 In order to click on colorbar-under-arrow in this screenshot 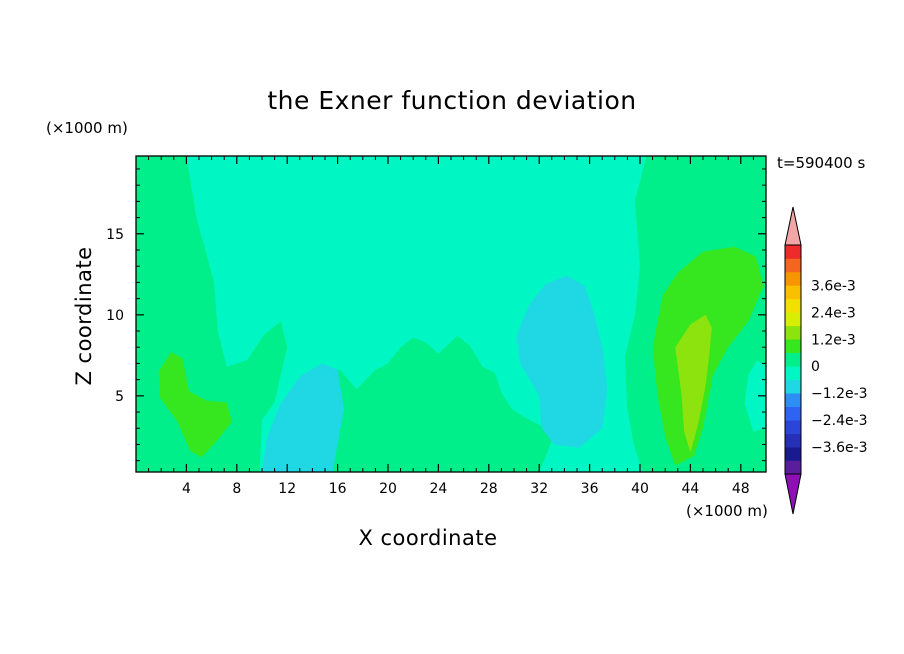, I will do `click(793, 494)`.